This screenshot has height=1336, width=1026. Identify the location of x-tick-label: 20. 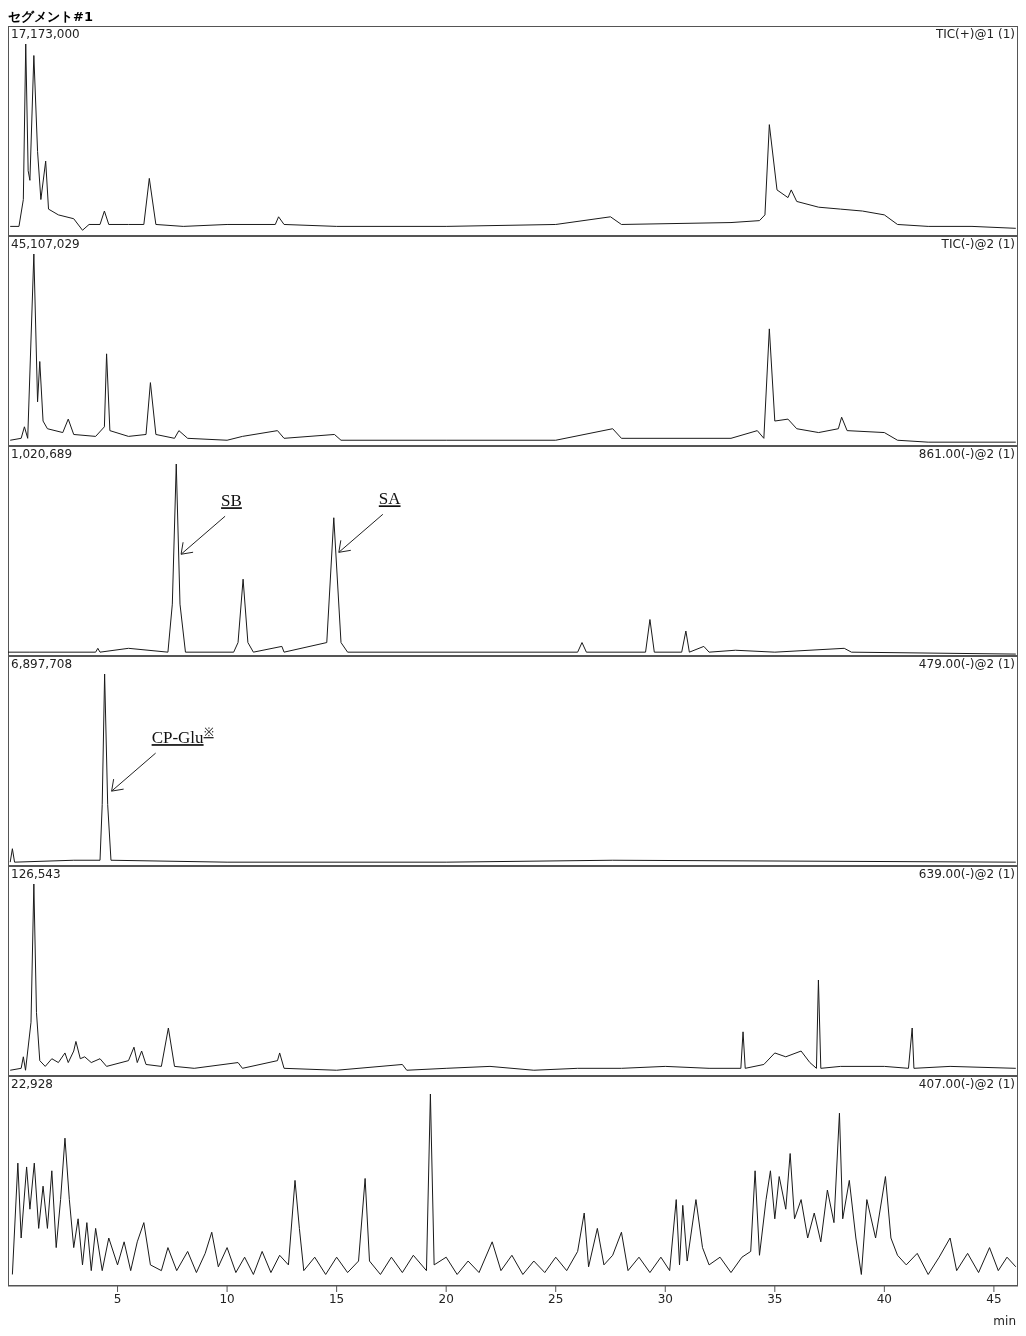
(446, 1298).